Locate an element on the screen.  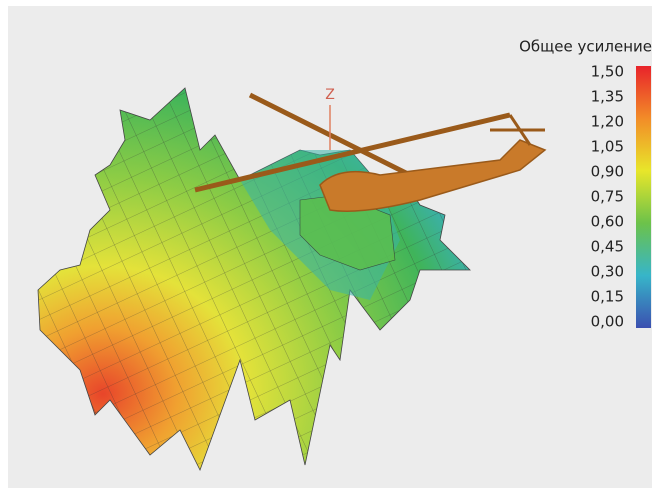
legend-label: 1,35 is located at coordinates (607, 97).